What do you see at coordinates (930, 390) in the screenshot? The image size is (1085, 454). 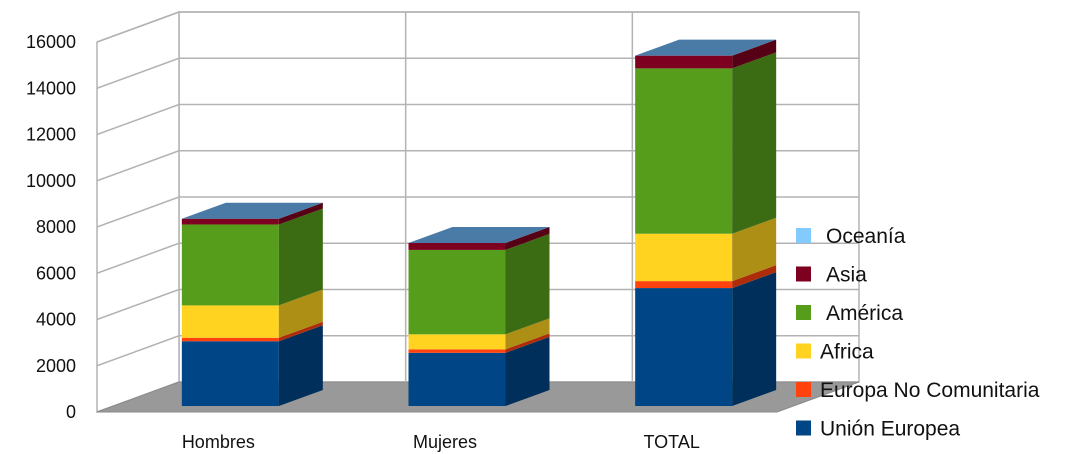 I see `legend-label: Europa No Comunitaria` at bounding box center [930, 390].